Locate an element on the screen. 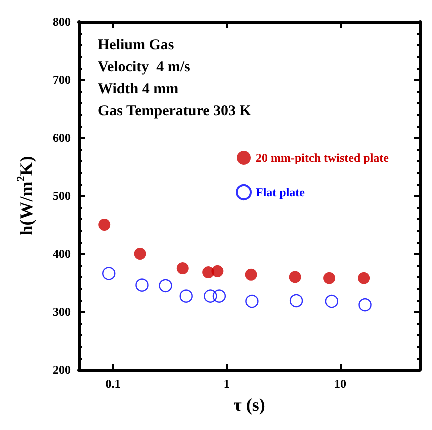 This screenshot has width=432, height=430. x-tick-label: 1 is located at coordinates (227, 384).